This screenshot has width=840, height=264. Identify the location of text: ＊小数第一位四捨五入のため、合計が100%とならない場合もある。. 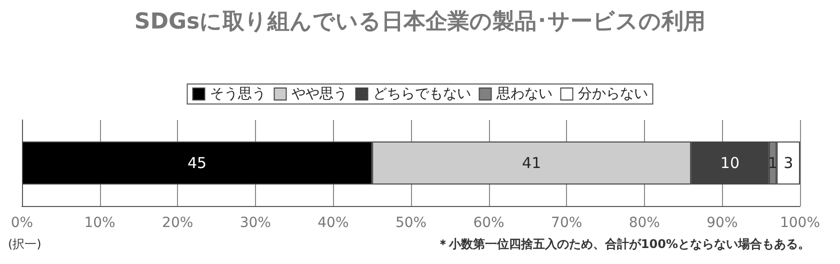
(623, 244).